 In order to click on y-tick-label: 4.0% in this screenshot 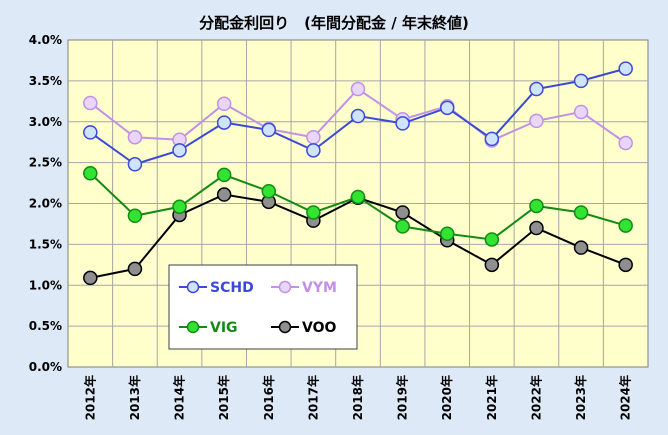, I will do `click(45, 40)`.